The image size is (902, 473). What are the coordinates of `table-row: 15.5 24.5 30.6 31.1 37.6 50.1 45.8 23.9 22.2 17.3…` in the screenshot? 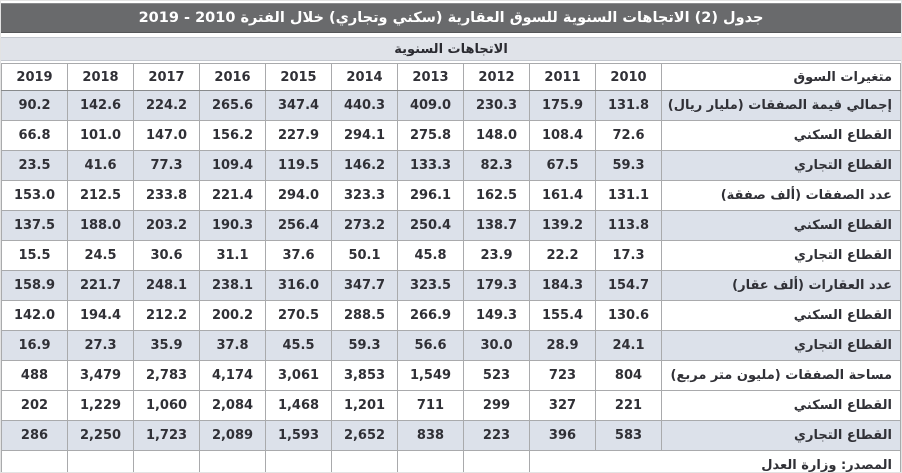 It's located at (451, 255).